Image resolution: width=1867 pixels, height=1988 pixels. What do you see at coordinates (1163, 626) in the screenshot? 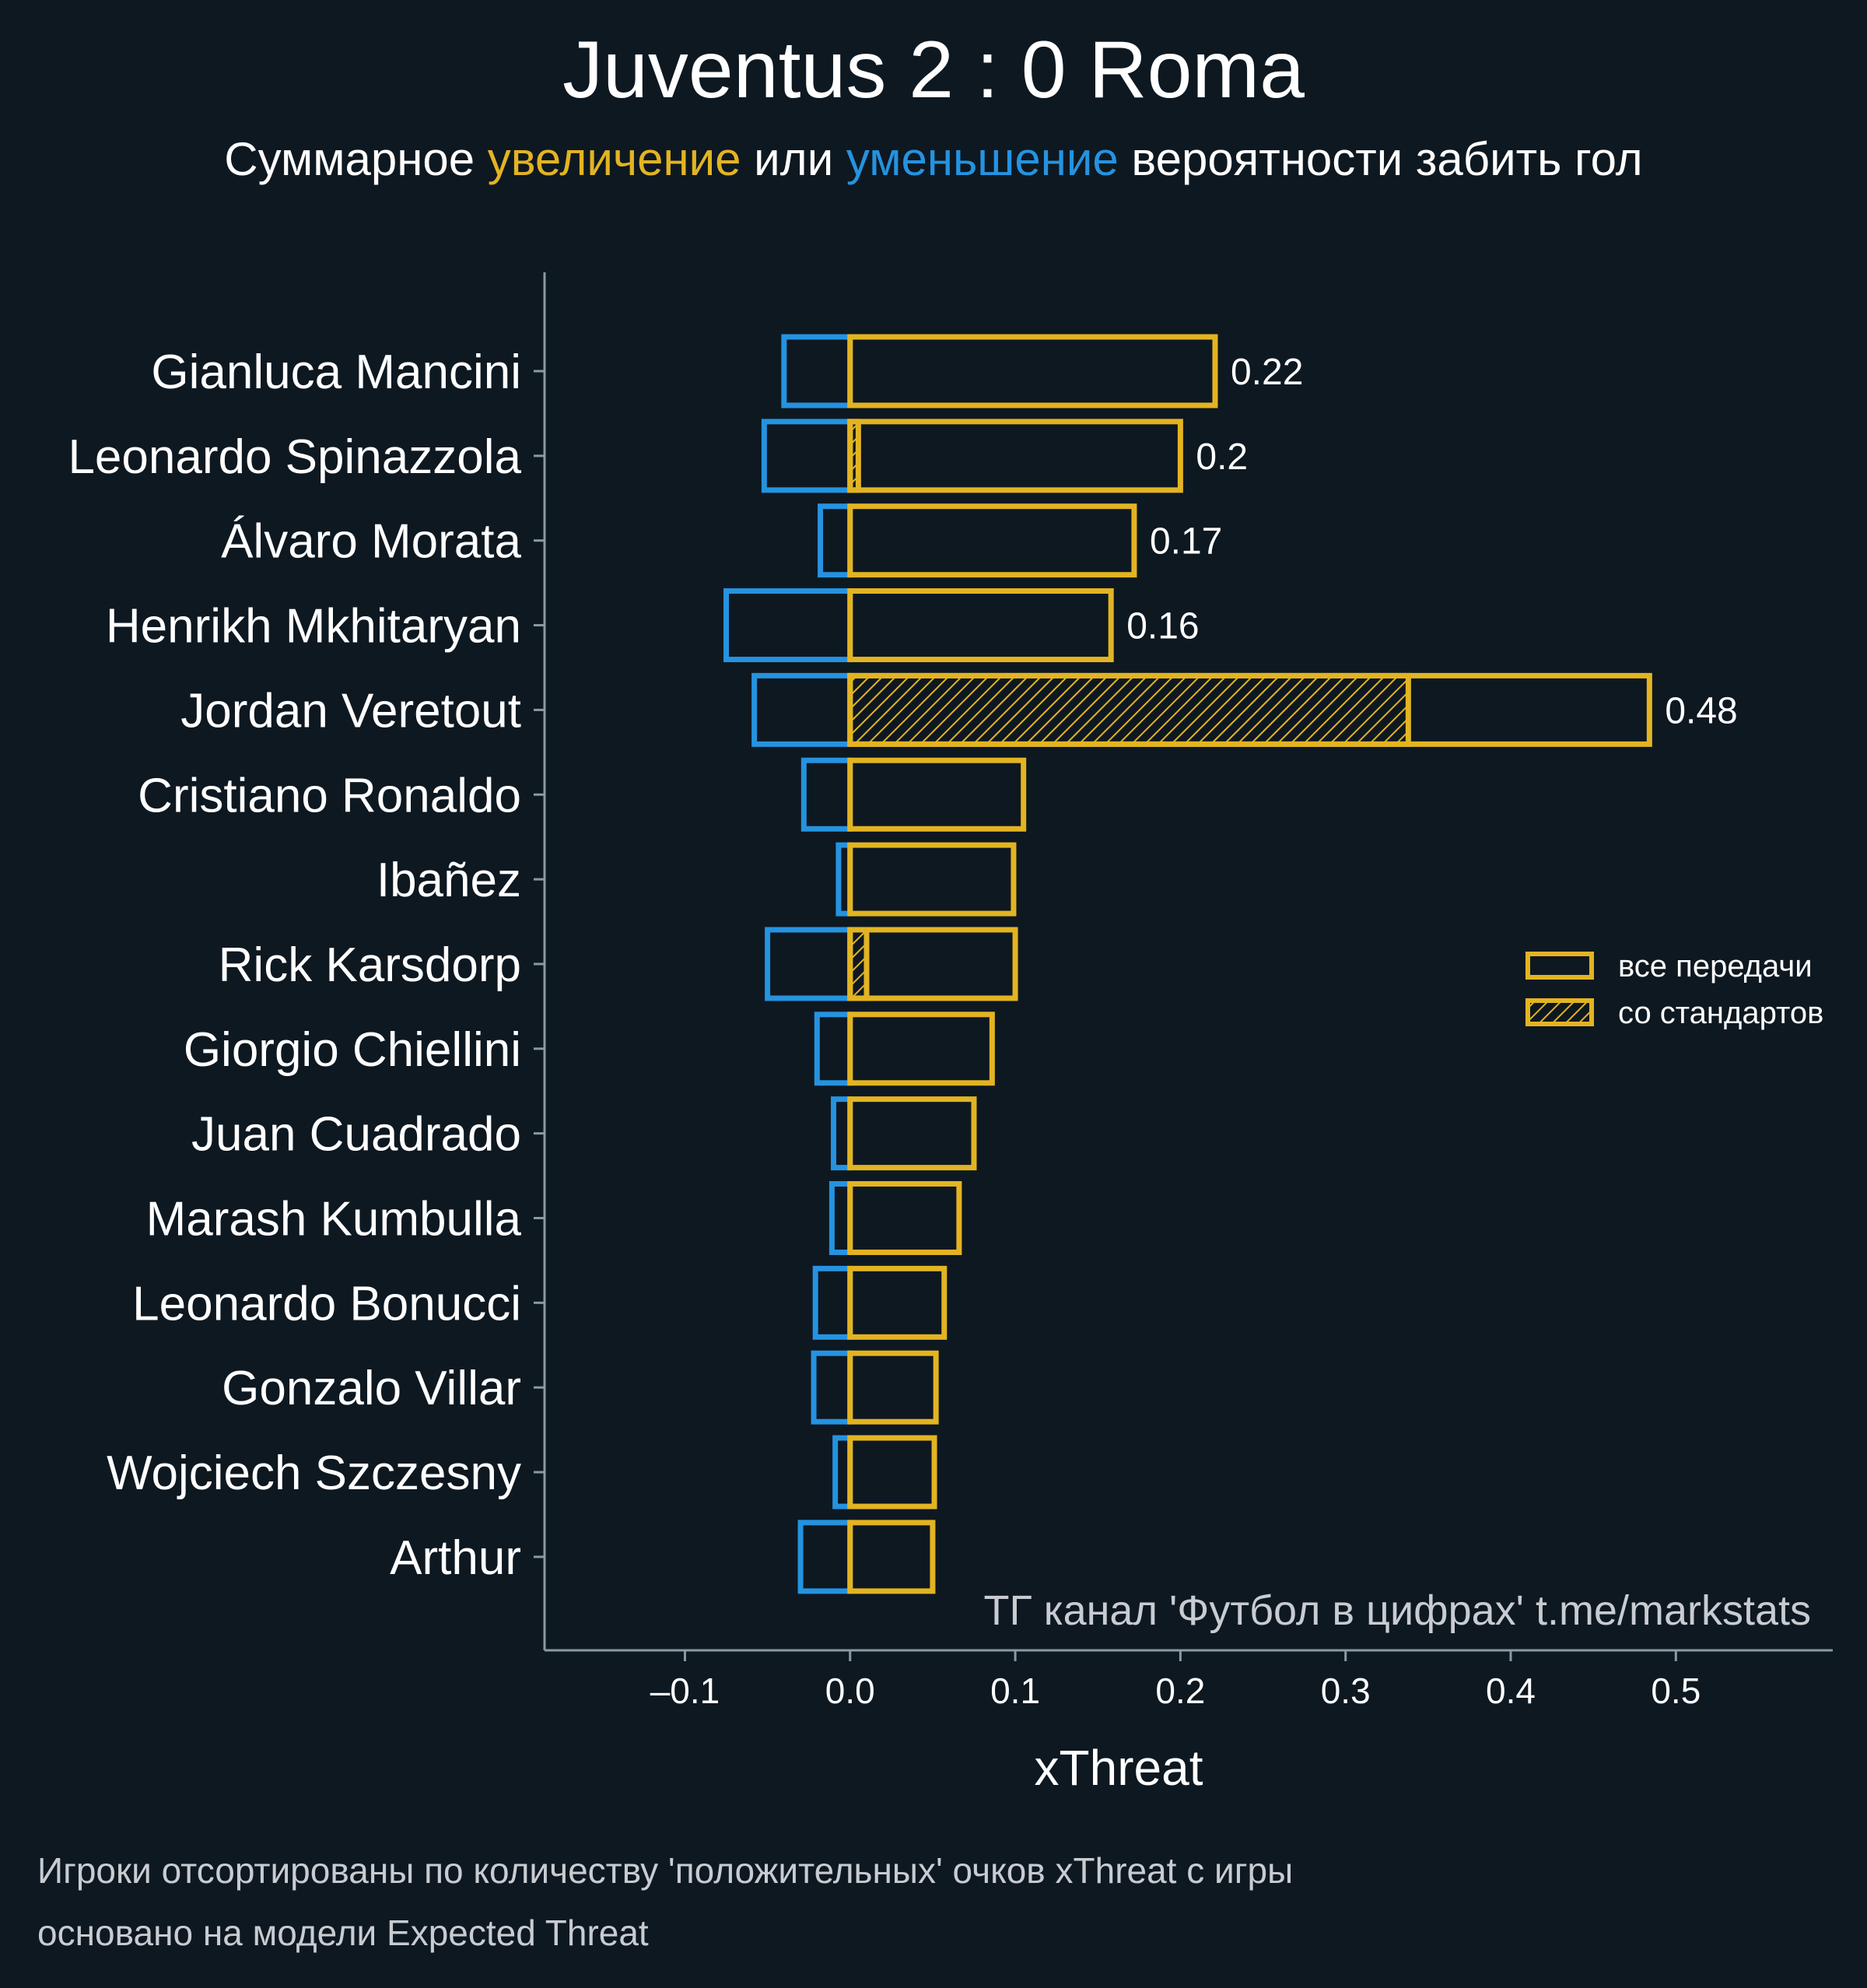
I see `bar-value-label: 0.16` at bounding box center [1163, 626].